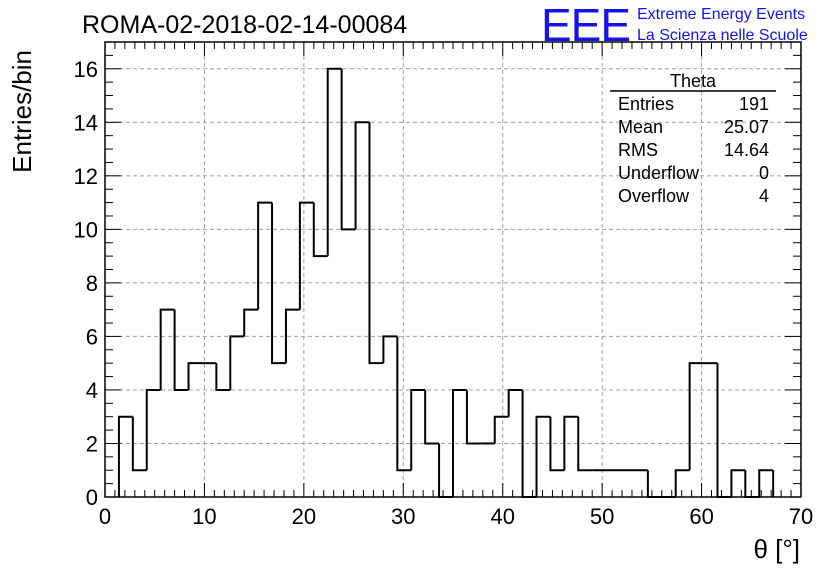  I want to click on x-tick-label: 0, so click(105, 516).